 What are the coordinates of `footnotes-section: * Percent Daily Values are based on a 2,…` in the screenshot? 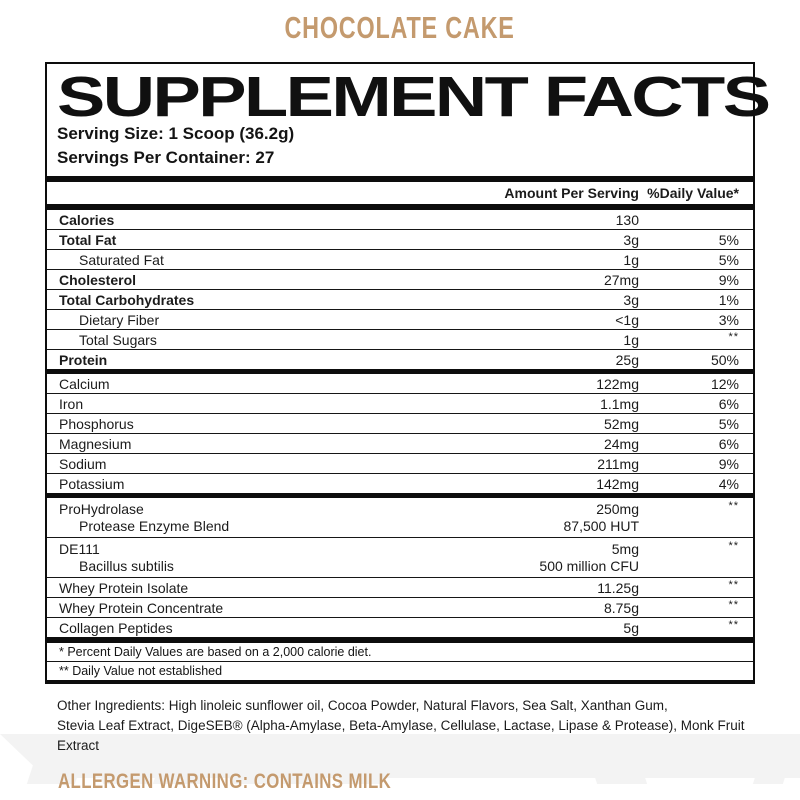 It's located at (400, 661).